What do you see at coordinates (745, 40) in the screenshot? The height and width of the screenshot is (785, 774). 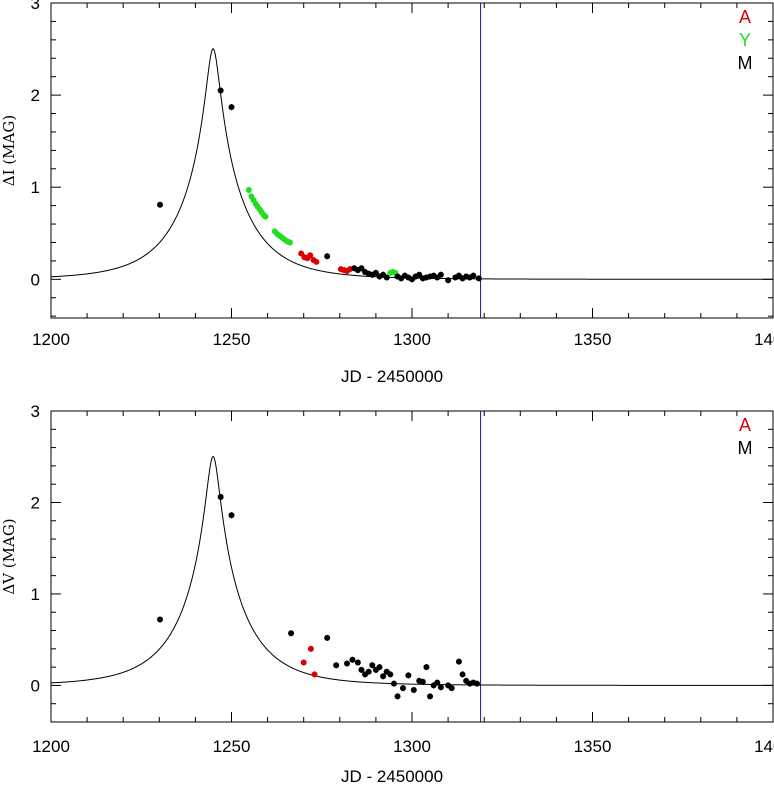 I see `legend-entry-y: Y` at bounding box center [745, 40].